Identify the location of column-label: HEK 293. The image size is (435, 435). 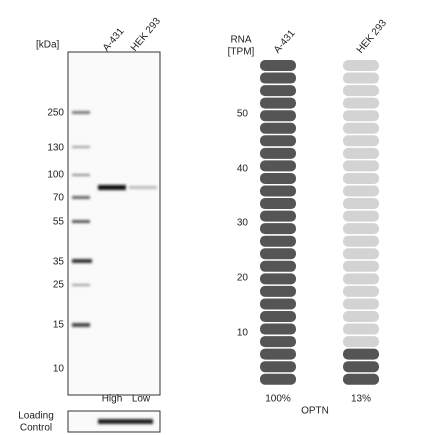
(372, 37).